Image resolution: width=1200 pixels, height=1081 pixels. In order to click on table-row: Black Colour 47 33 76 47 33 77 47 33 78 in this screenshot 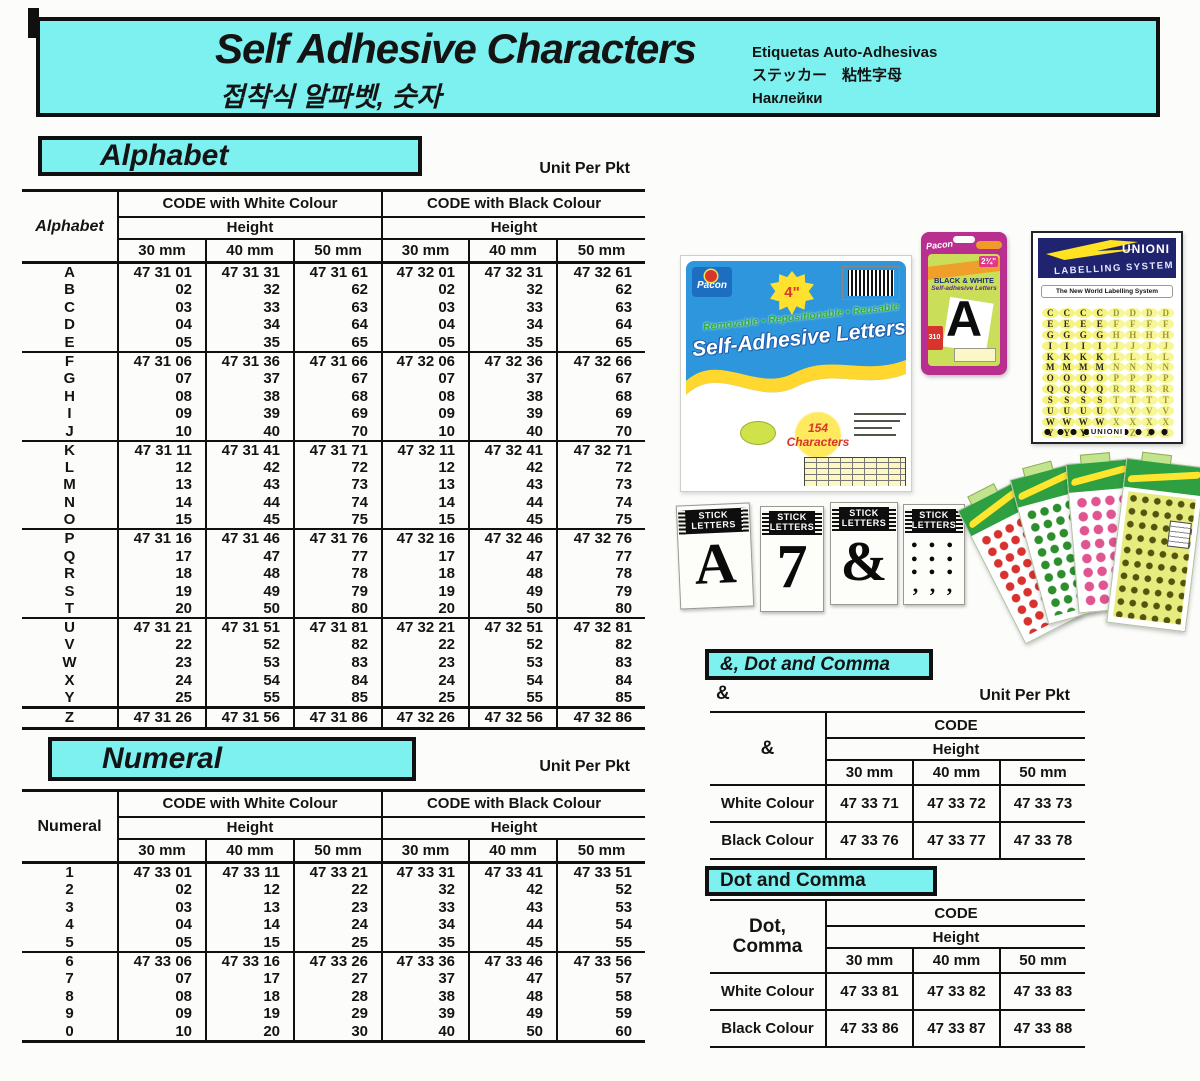, I will do `click(897, 840)`.